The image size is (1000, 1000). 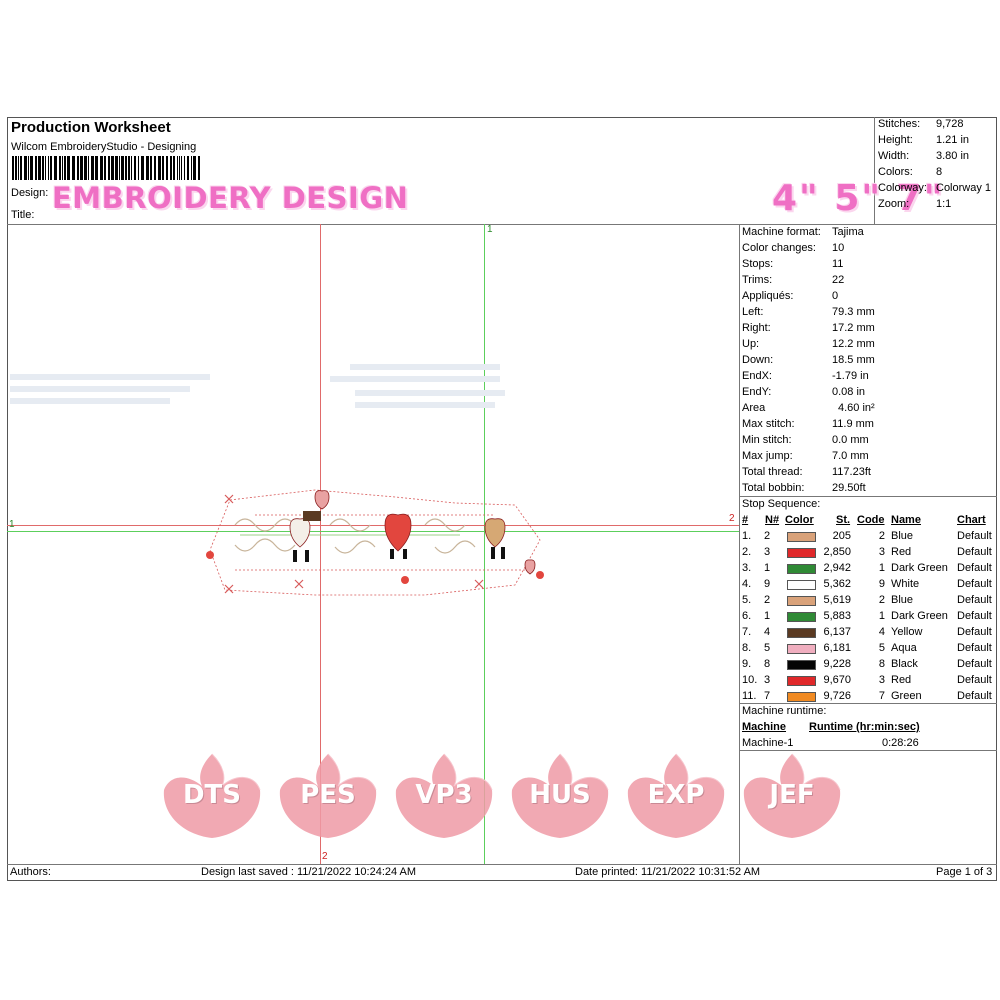 What do you see at coordinates (881, 648) in the screenshot?
I see `stop-code: 5` at bounding box center [881, 648].